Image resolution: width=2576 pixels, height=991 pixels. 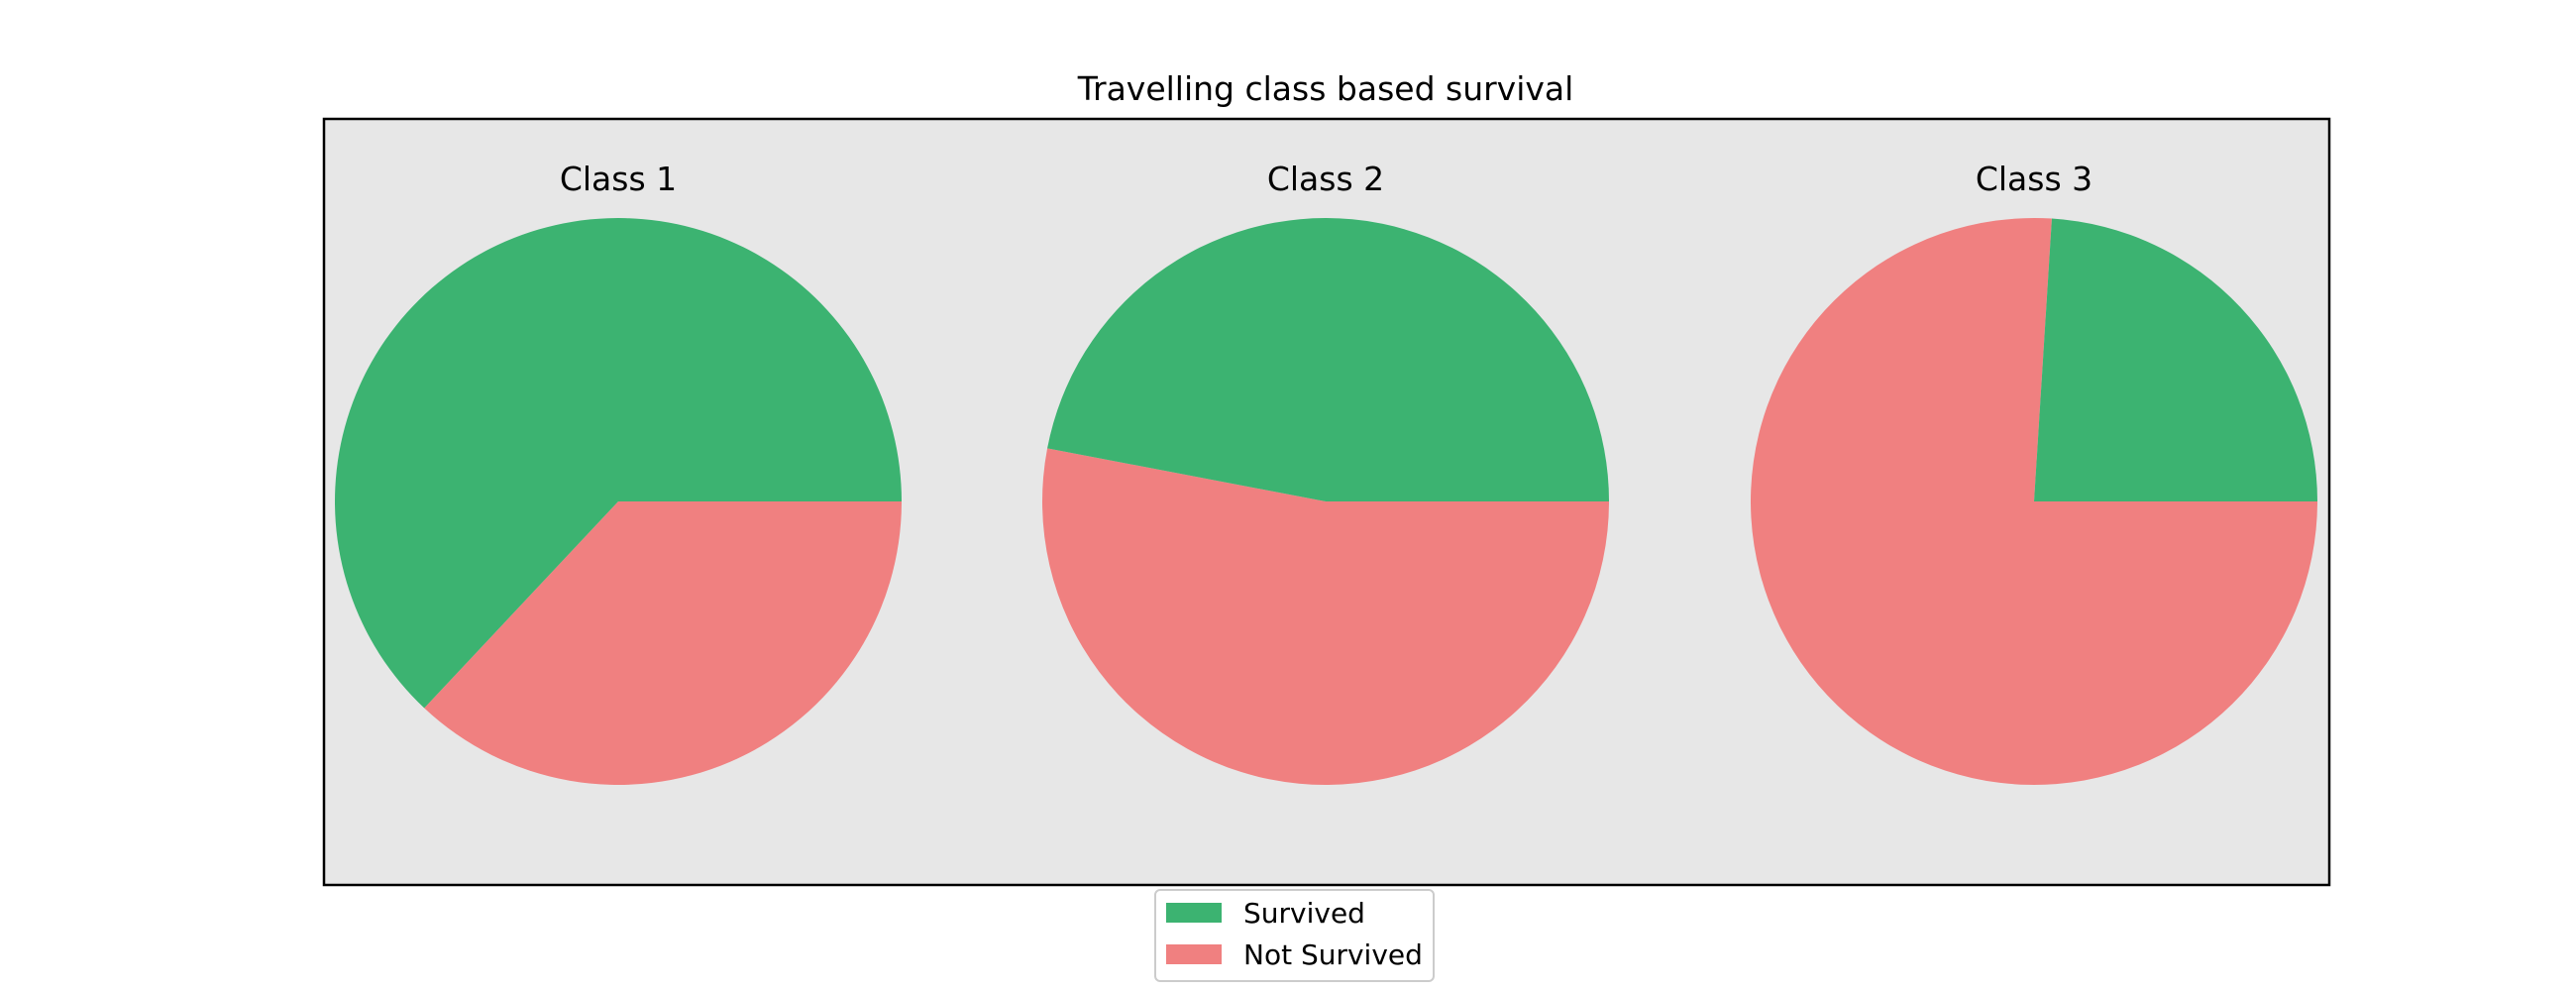 I want to click on pie-title-class-1: Class 1, so click(x=618, y=179).